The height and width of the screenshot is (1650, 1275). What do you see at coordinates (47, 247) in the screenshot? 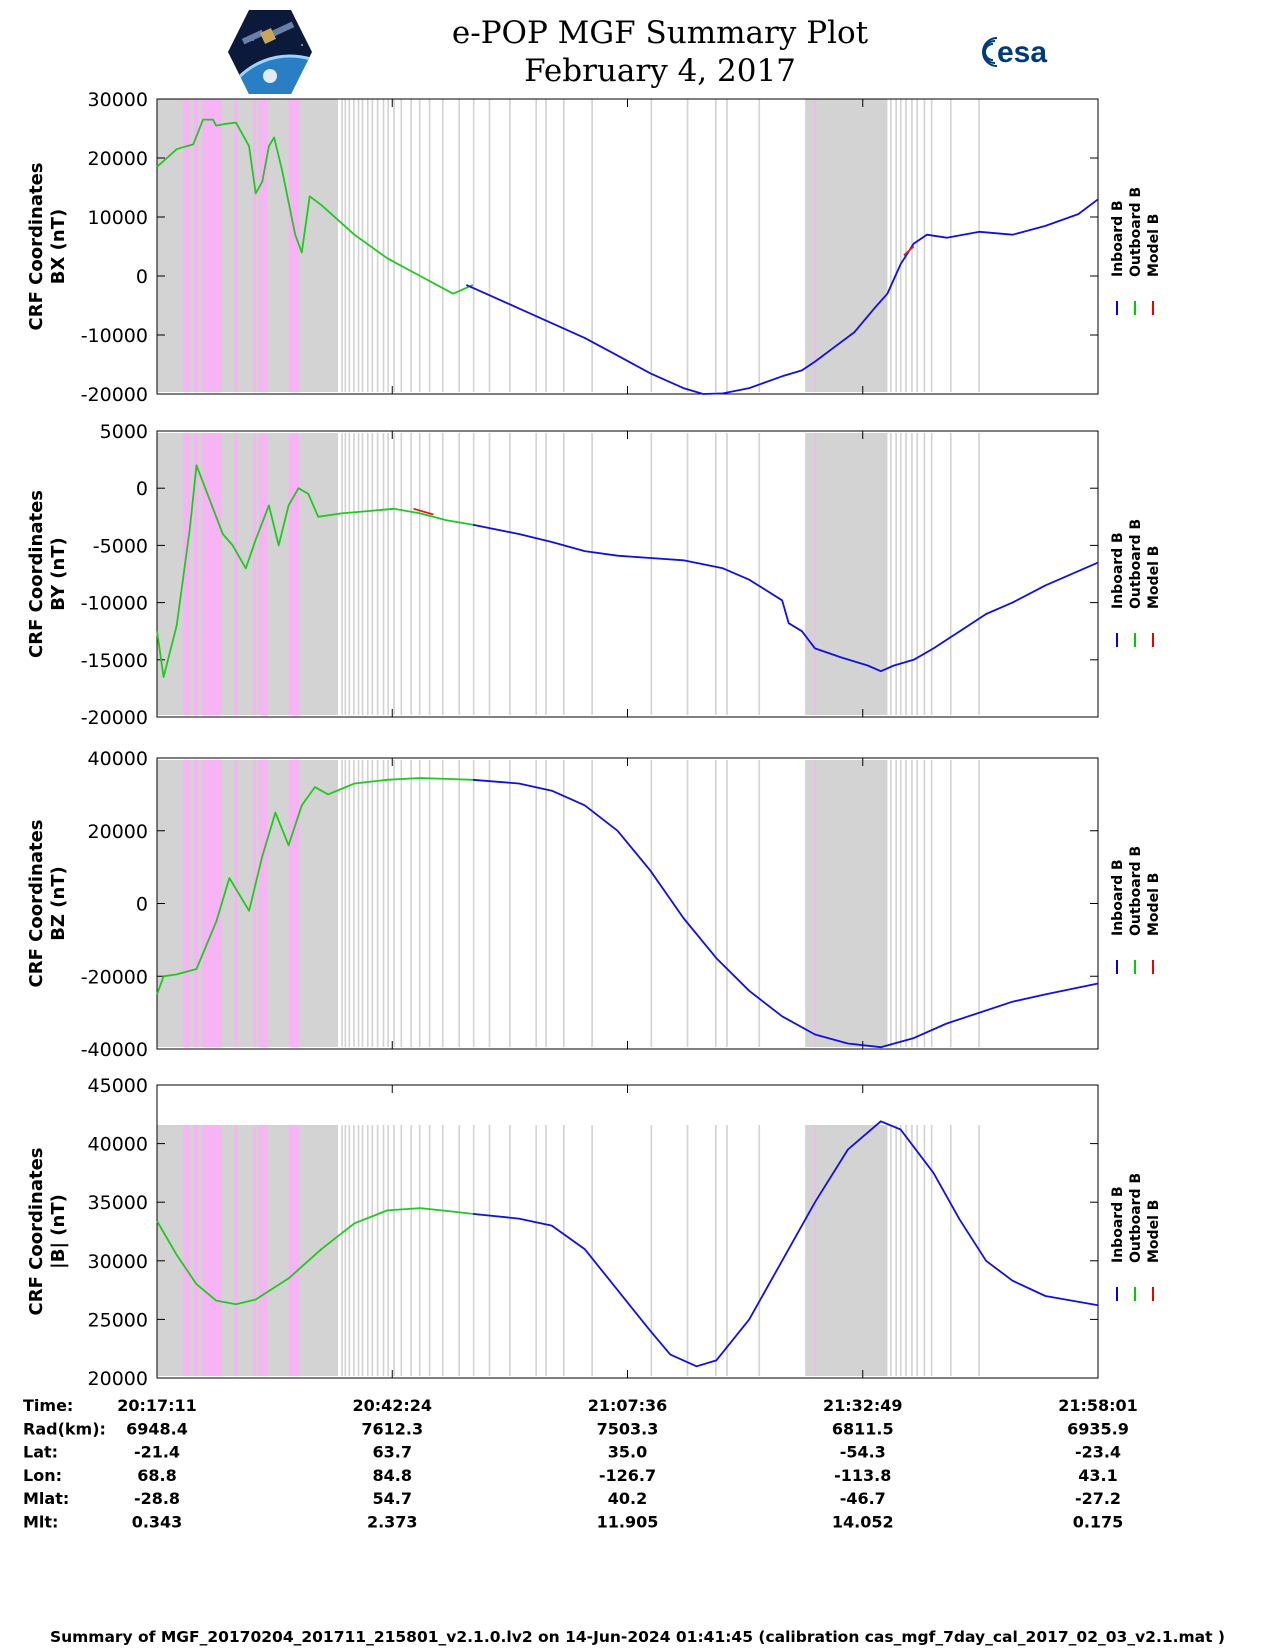
I see `y-axis-label: CRF CoordinatesBX (nT)` at bounding box center [47, 247].